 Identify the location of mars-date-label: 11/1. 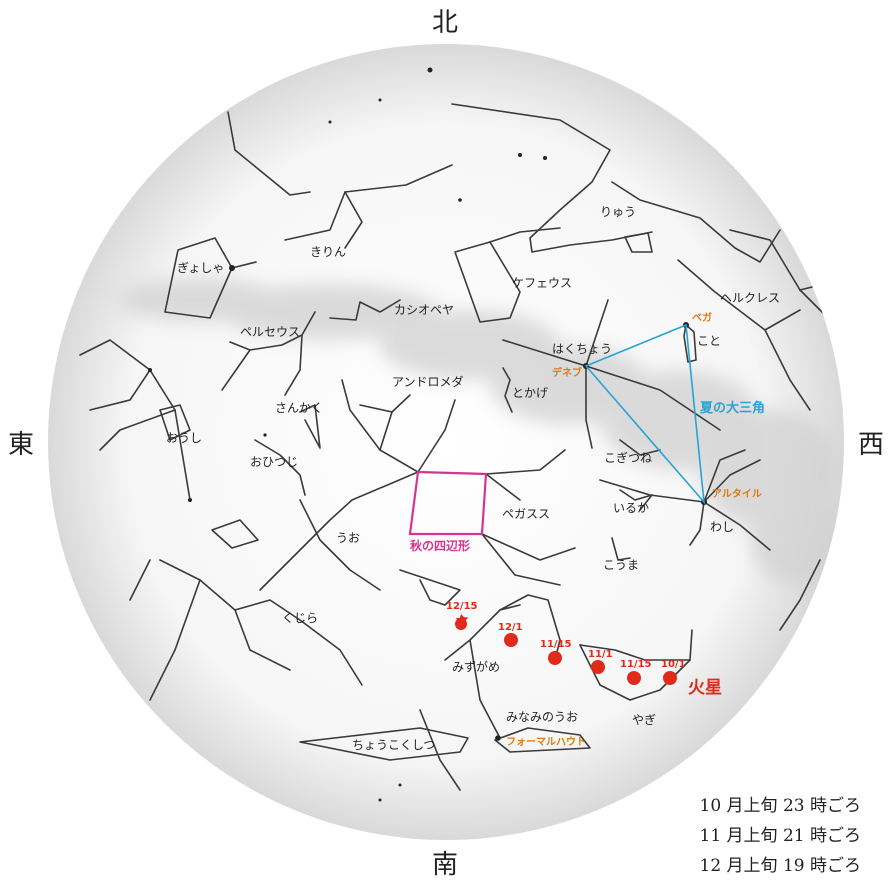
(600, 654).